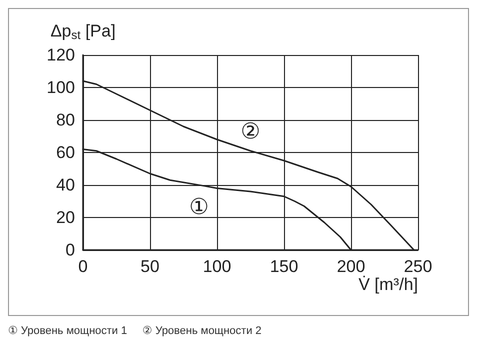  I want to click on x-tick-label: 50, so click(150, 266).